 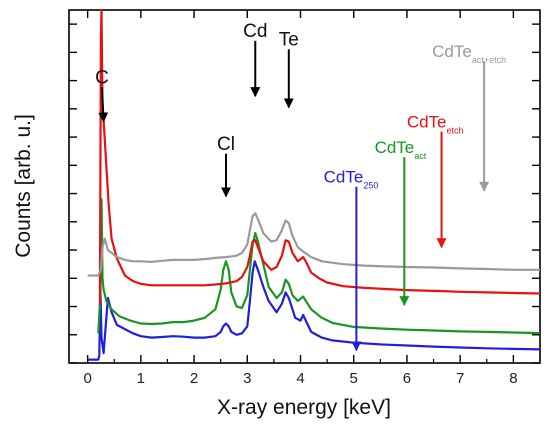 I want to click on series-label: CdTeact, so click(x=401, y=149).